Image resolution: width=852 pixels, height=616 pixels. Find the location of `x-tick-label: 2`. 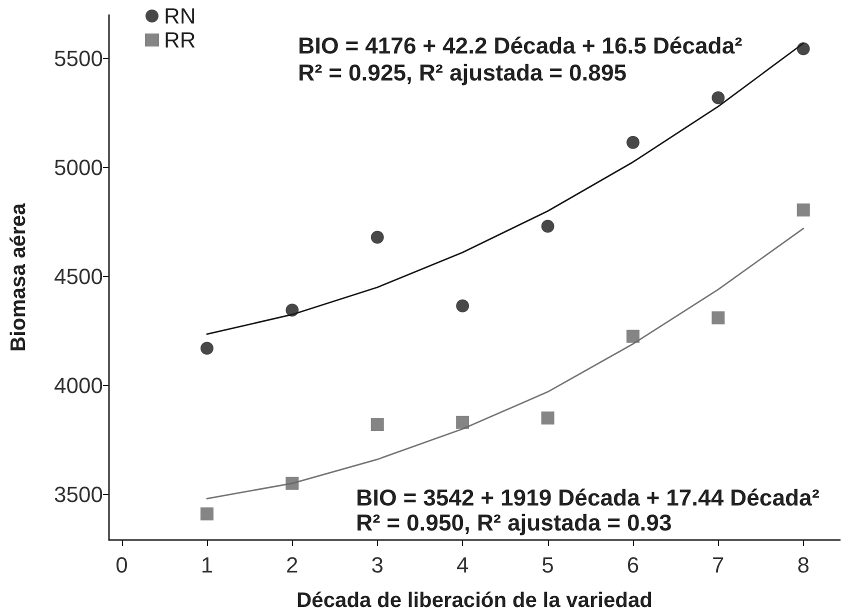

x-tick-label: 2 is located at coordinates (292, 565).